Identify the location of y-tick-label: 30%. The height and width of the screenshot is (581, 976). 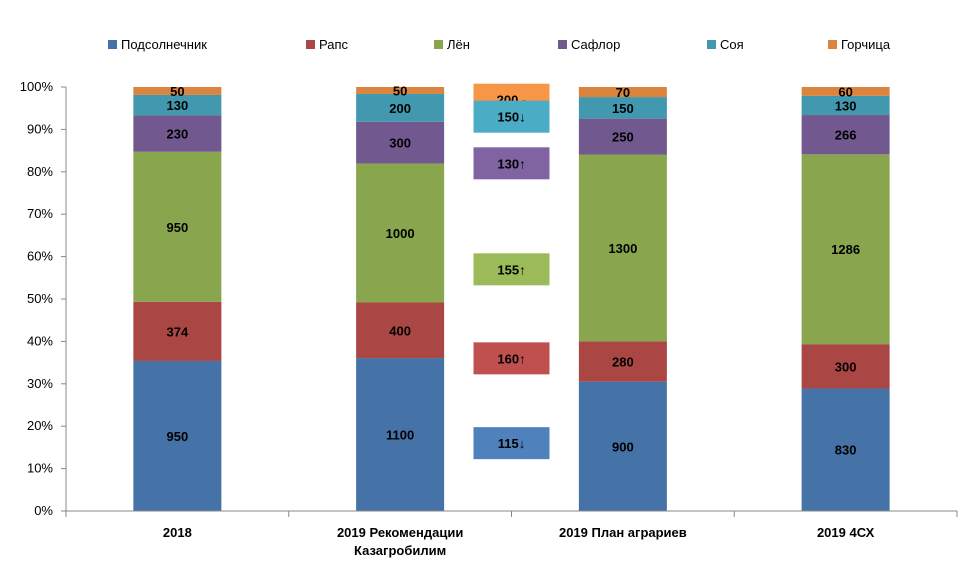
(40, 383).